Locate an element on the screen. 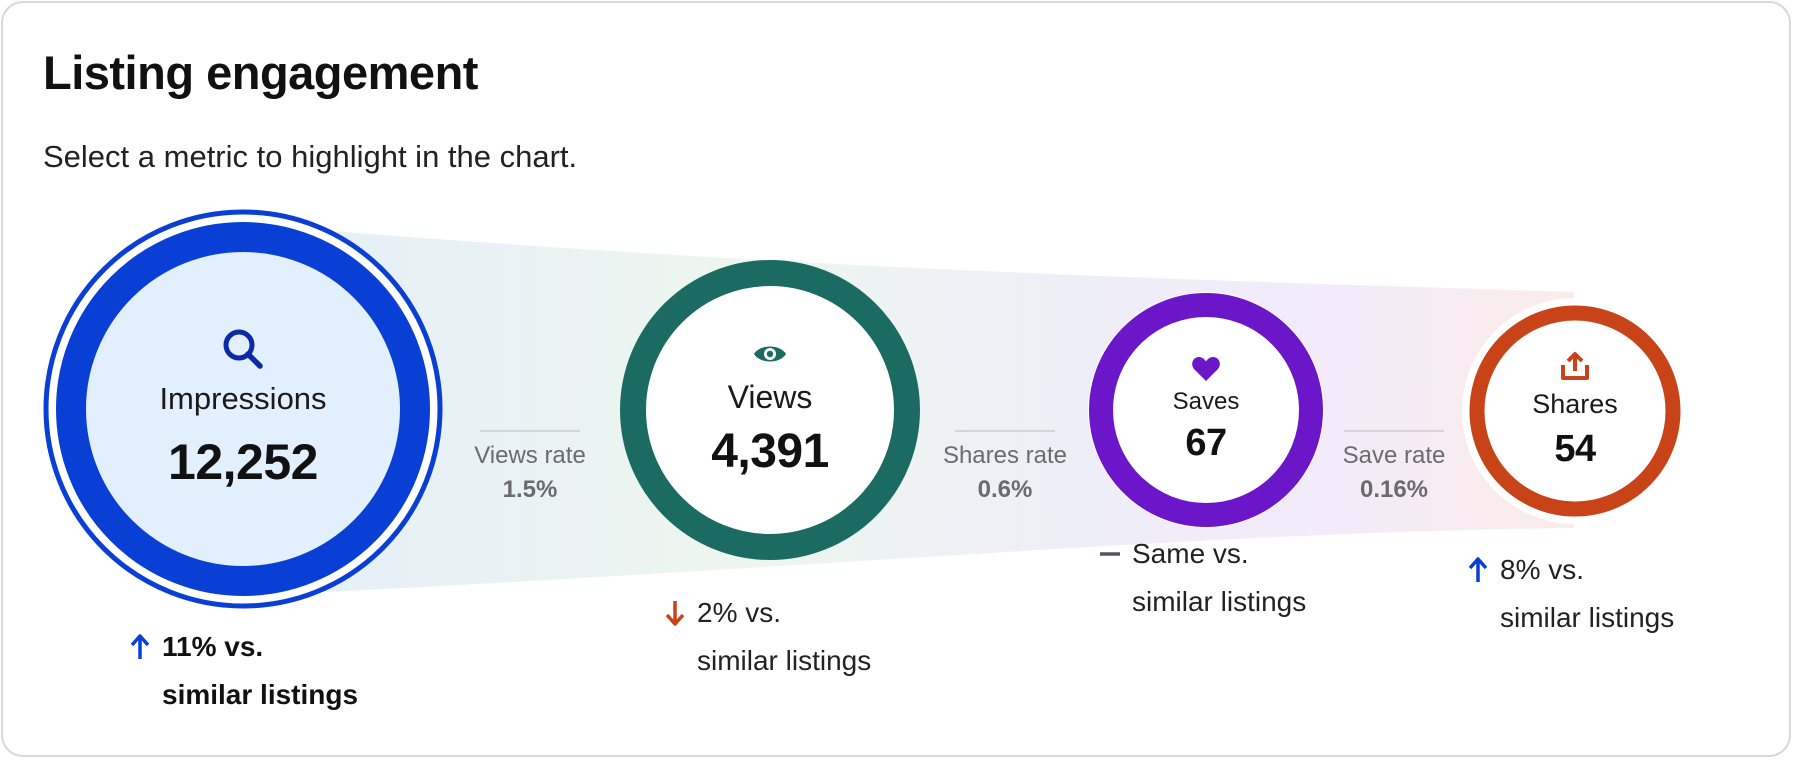  rate-label: Shares rate is located at coordinates (1005, 455).